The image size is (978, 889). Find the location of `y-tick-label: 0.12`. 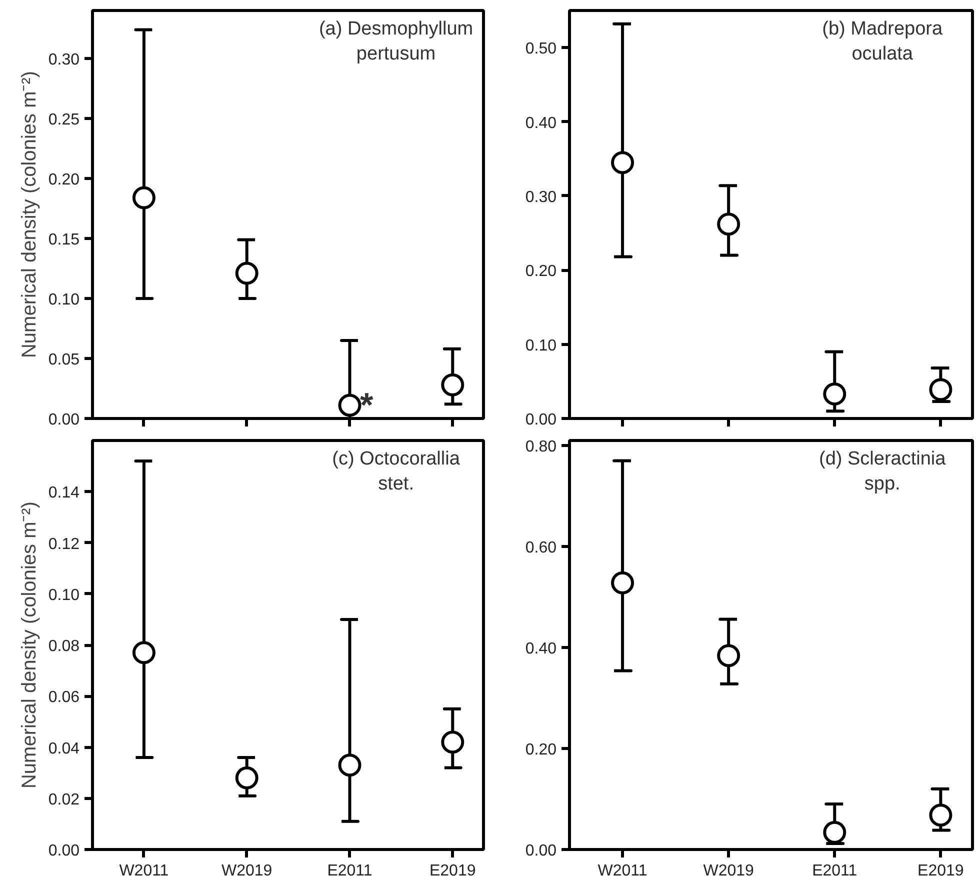

y-tick-label: 0.12 is located at coordinates (64, 544).